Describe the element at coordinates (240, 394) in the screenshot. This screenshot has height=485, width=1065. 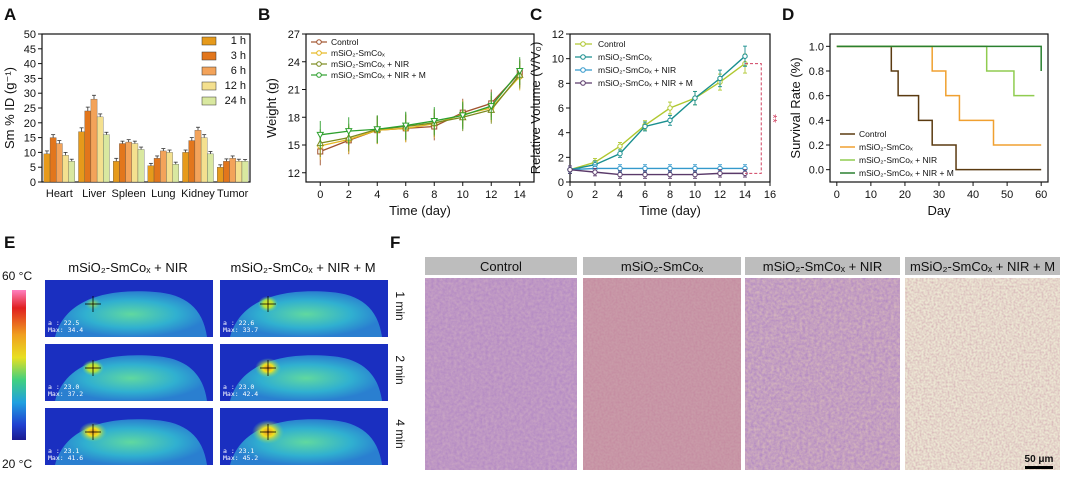
I see `temperature-readout: Max: 42.4` at that location.